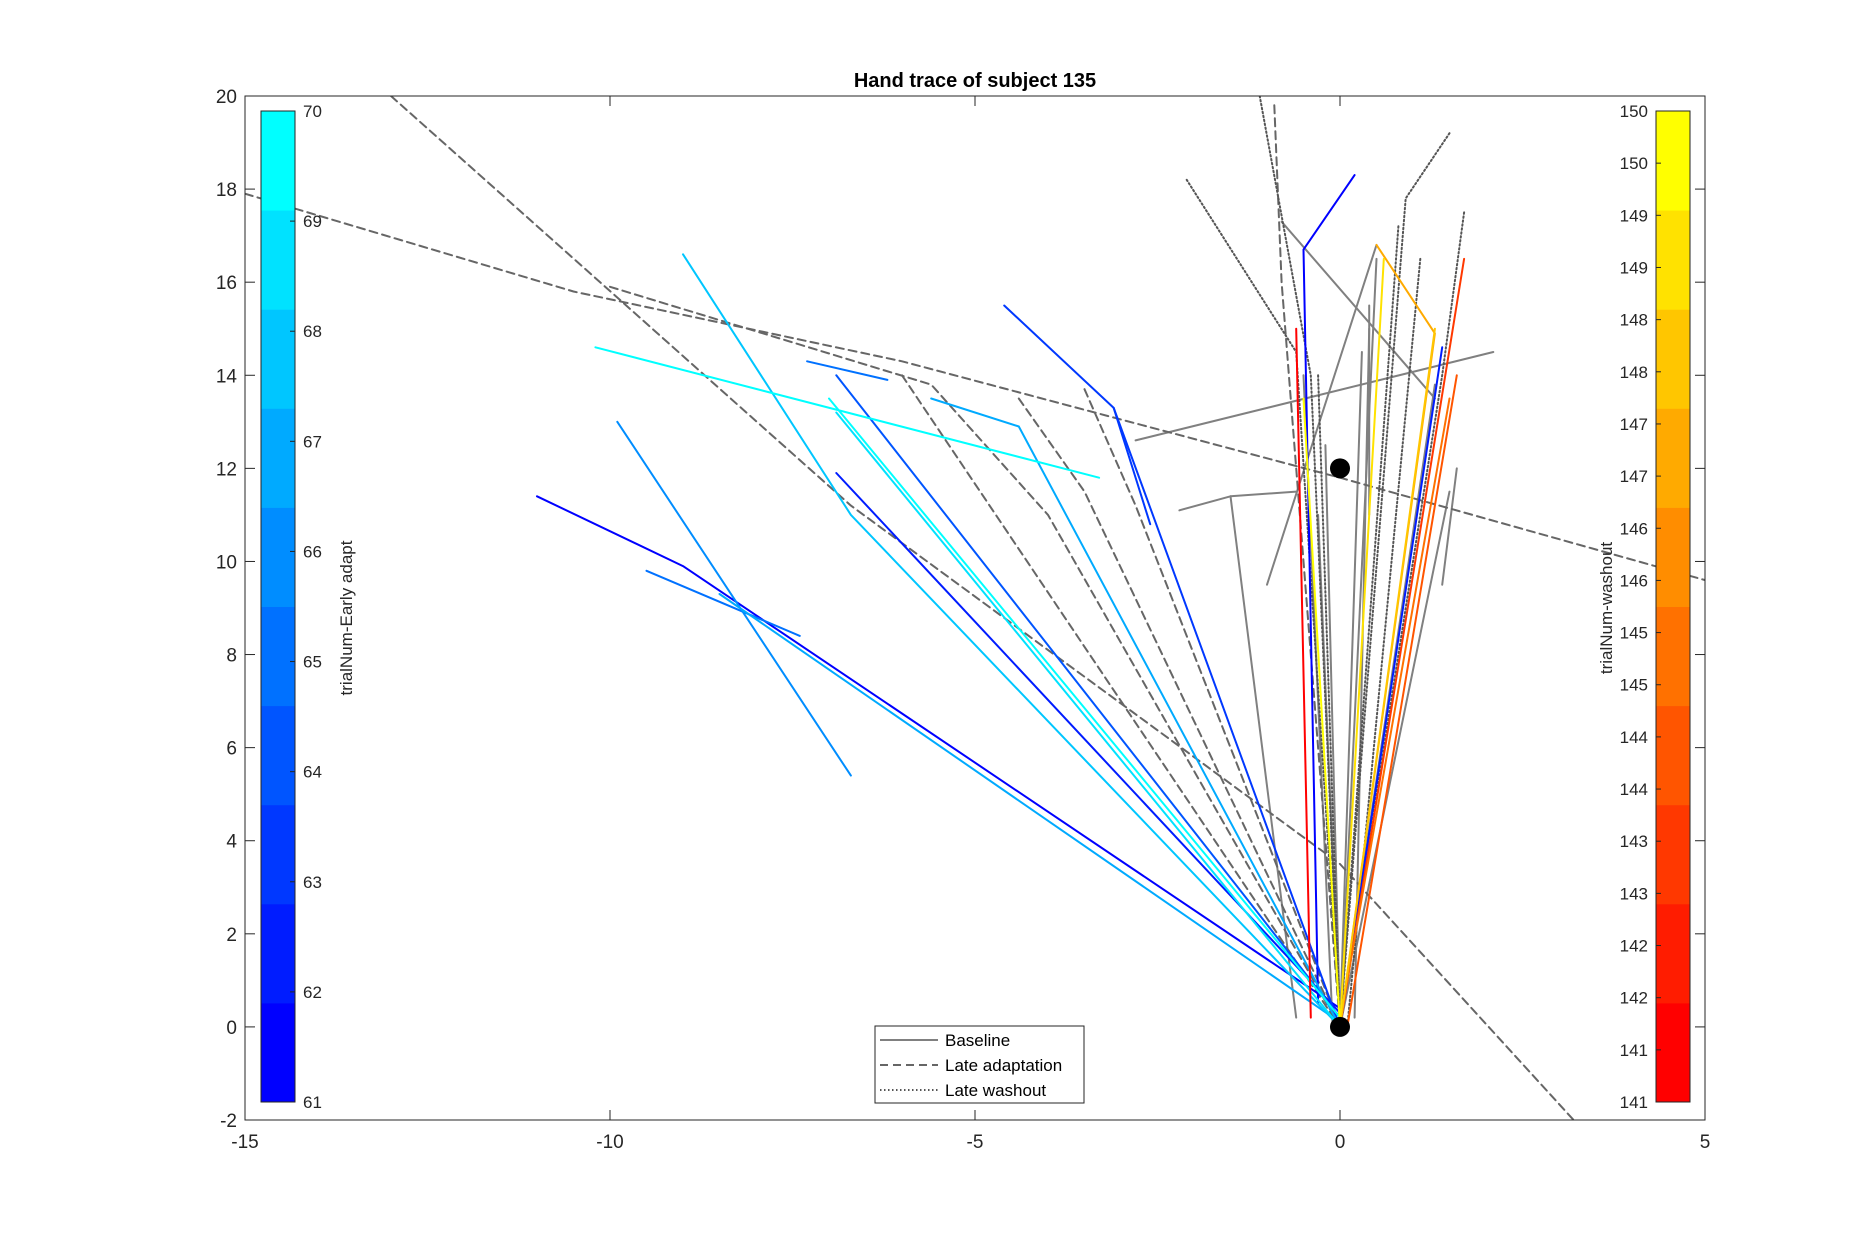 The width and height of the screenshot is (1875, 1250). What do you see at coordinates (1705, 1142) in the screenshot?
I see `x-tick-label: 5` at bounding box center [1705, 1142].